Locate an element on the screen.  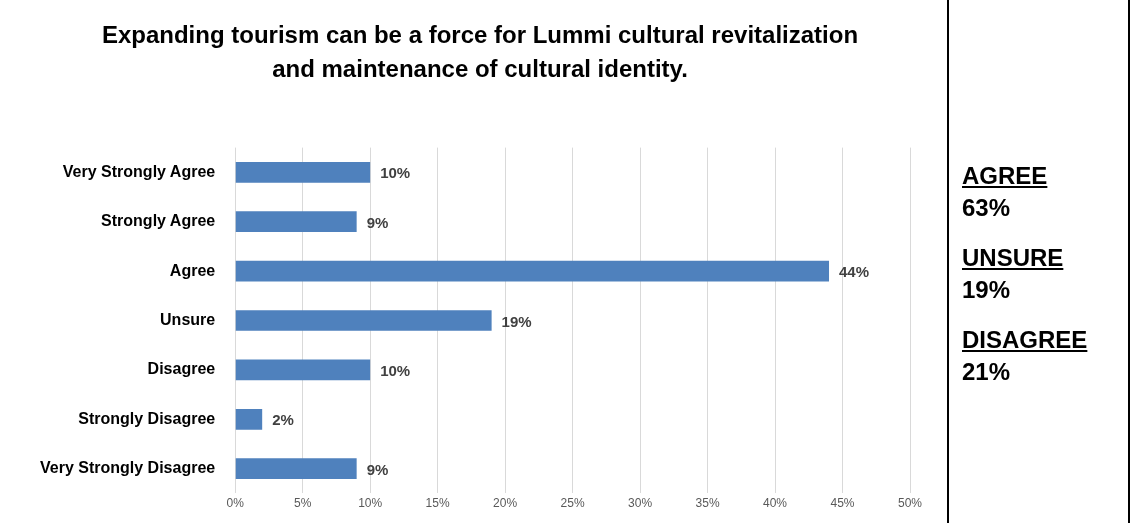
x-tick-label: 40% is located at coordinates (775, 502).